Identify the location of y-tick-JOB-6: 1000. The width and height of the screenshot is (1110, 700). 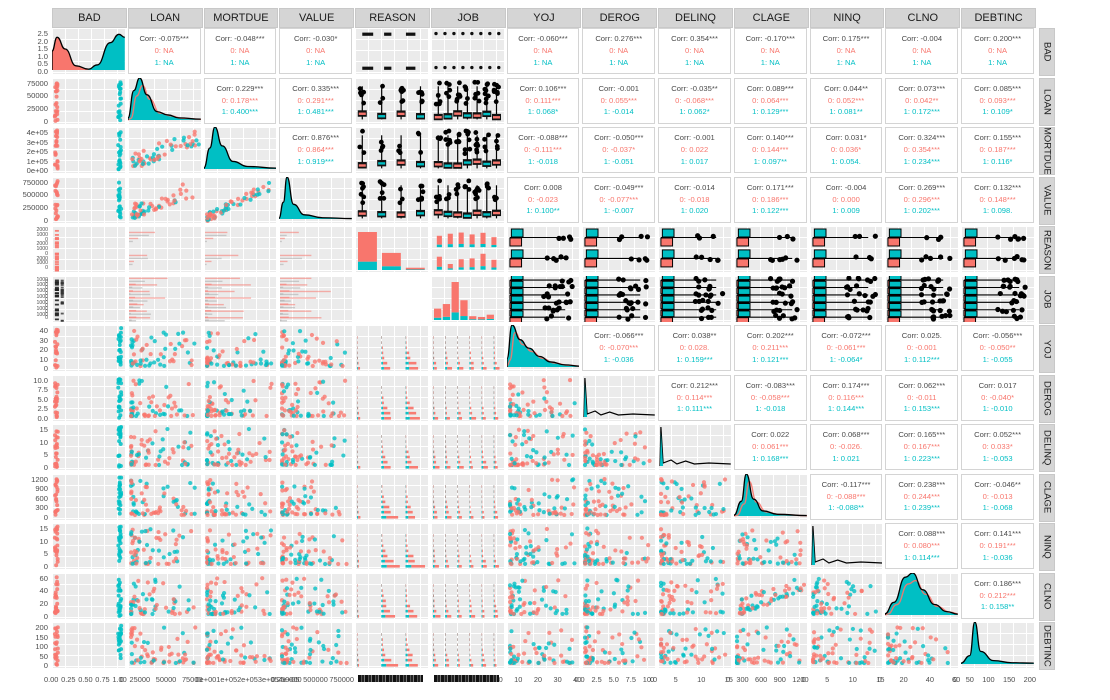
(42, 297).